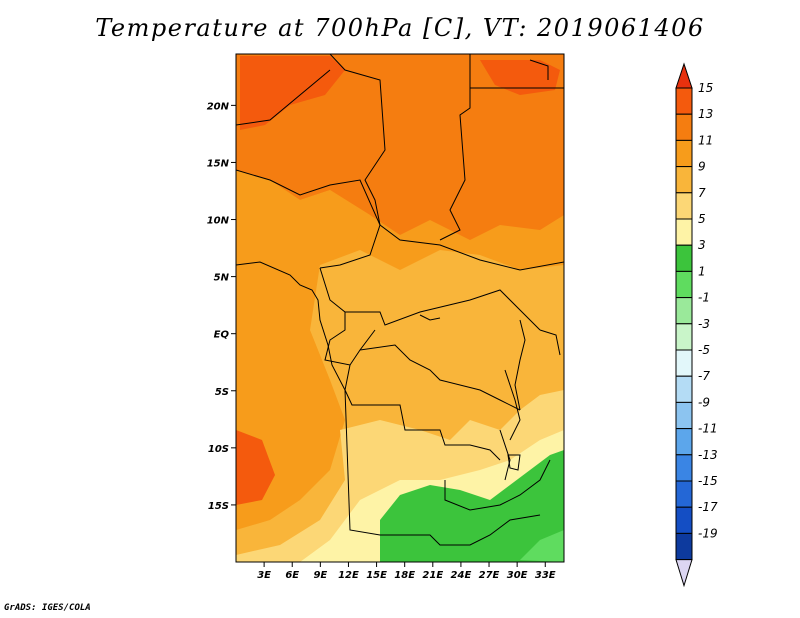  I want to click on colorbar-label: -1, so click(704, 298).